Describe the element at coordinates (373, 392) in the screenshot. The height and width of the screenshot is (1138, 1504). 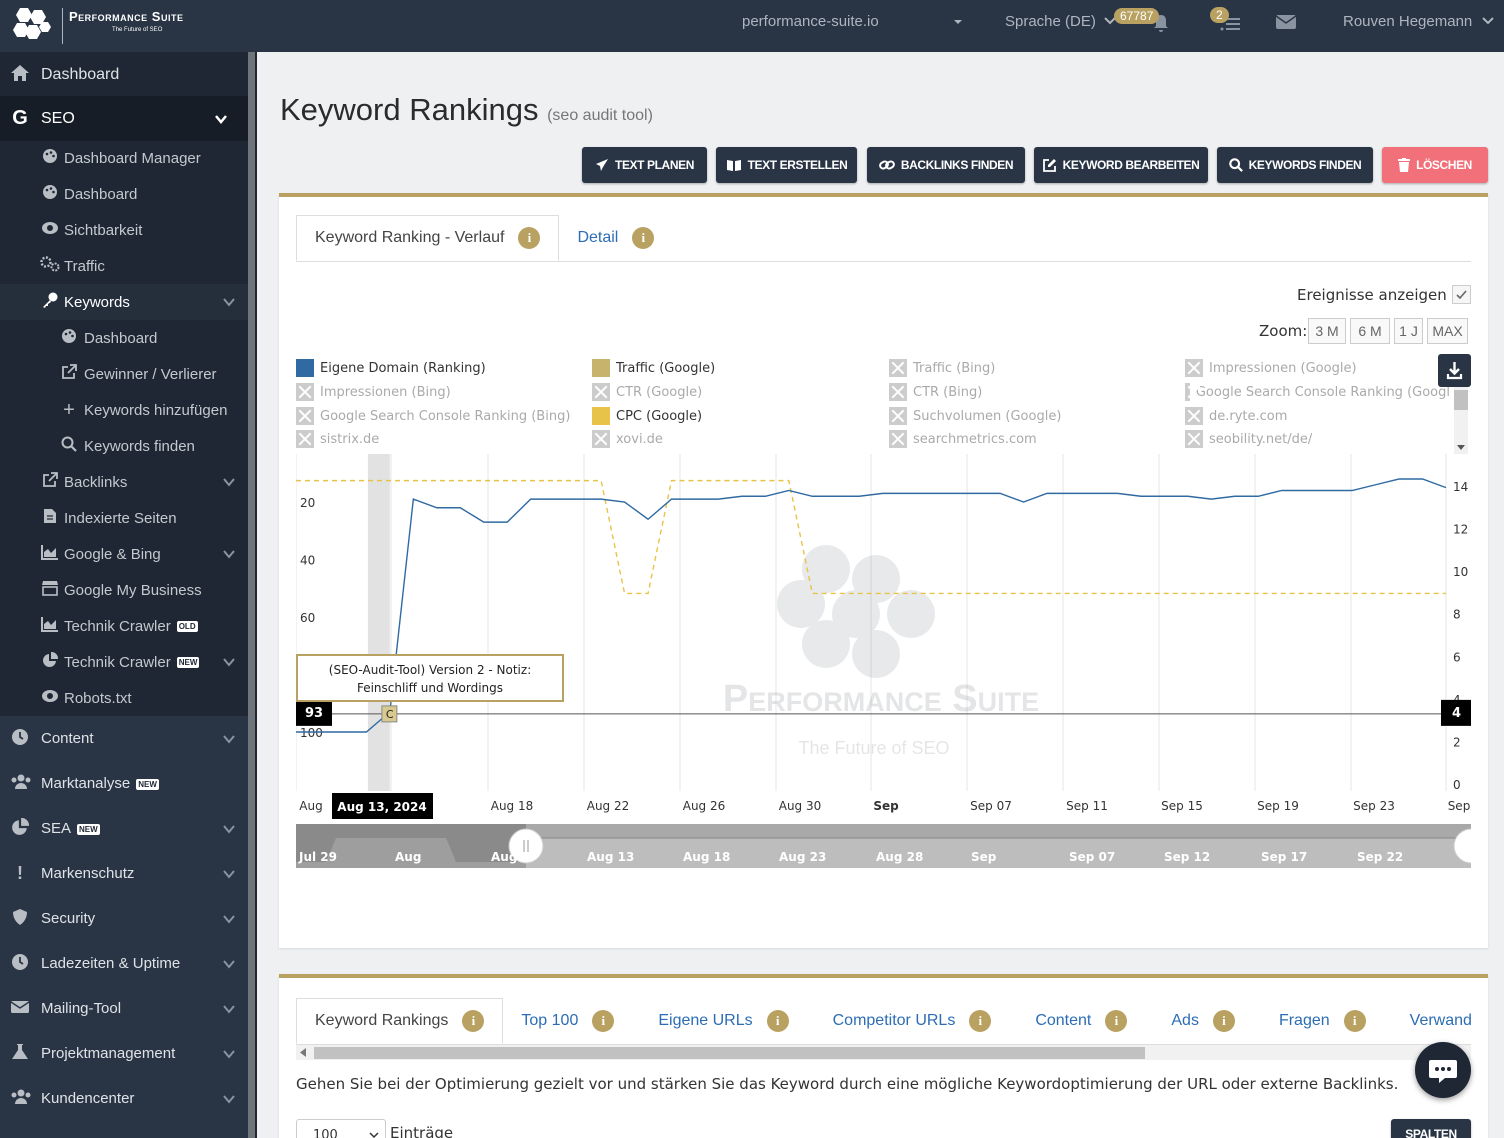
I see `legend-item: Impressionen (Bing)` at that location.